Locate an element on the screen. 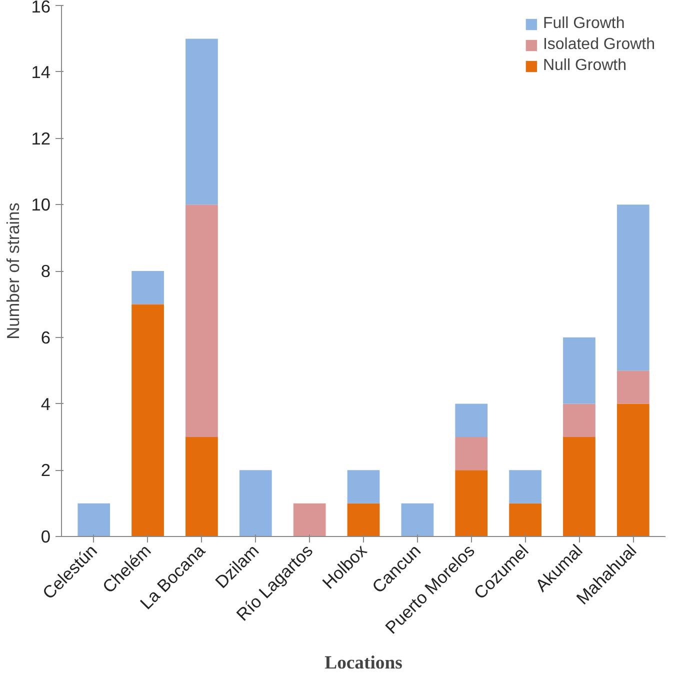 The image size is (676, 683). y-tick-label: 10 is located at coordinates (41, 204).